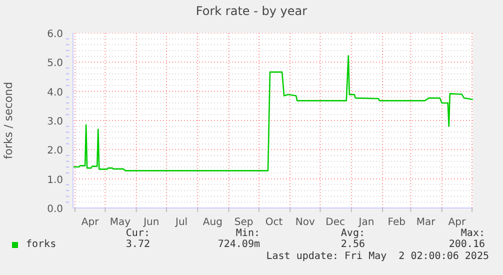  What do you see at coordinates (55, 180) in the screenshot?
I see `y-tick-label: 1.0` at bounding box center [55, 180].